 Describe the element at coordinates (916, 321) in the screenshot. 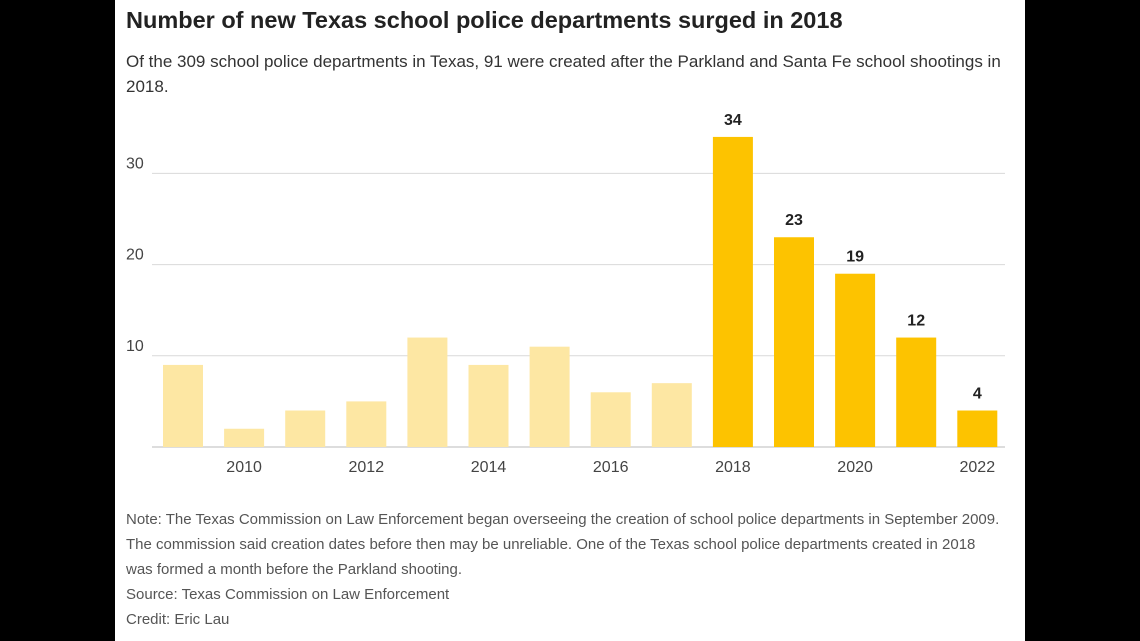

I see `data-label: 12` at that location.